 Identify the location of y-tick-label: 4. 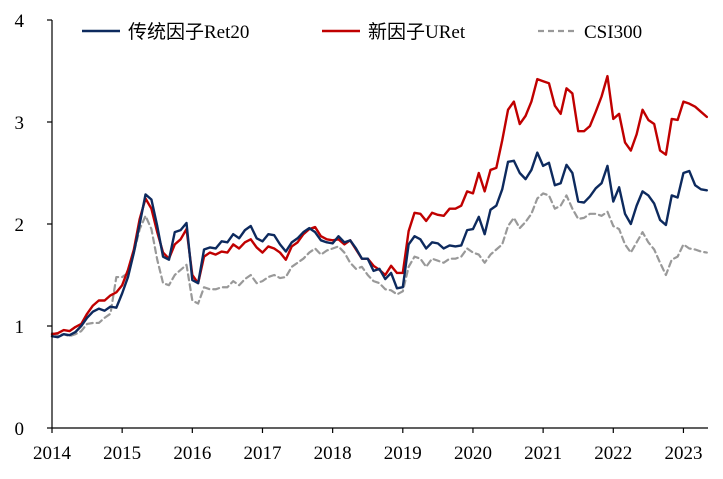
(20, 21).